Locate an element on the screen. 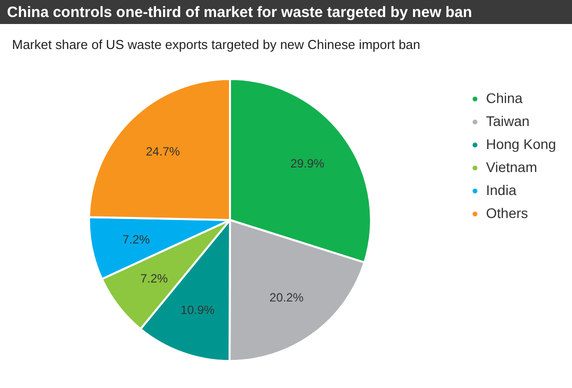 The height and width of the screenshot is (388, 572). data-label: 20.2% is located at coordinates (287, 297).